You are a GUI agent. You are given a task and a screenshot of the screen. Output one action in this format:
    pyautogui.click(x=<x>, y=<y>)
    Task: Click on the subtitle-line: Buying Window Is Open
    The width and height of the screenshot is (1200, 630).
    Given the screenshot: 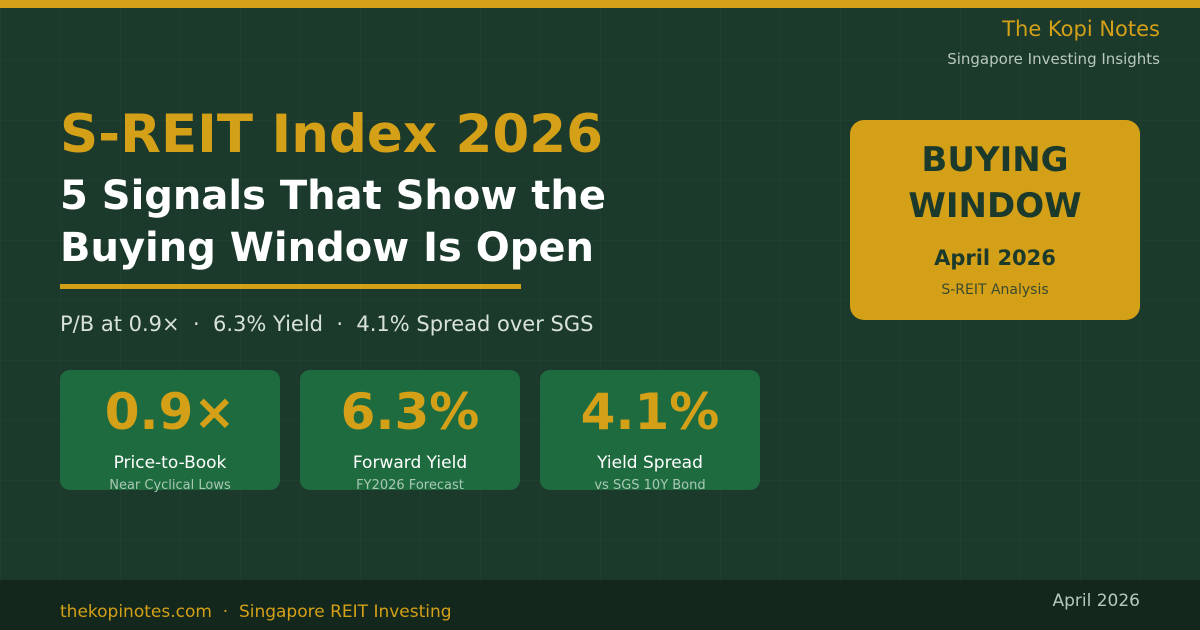 What is the action you would take?
    pyautogui.click(x=327, y=248)
    